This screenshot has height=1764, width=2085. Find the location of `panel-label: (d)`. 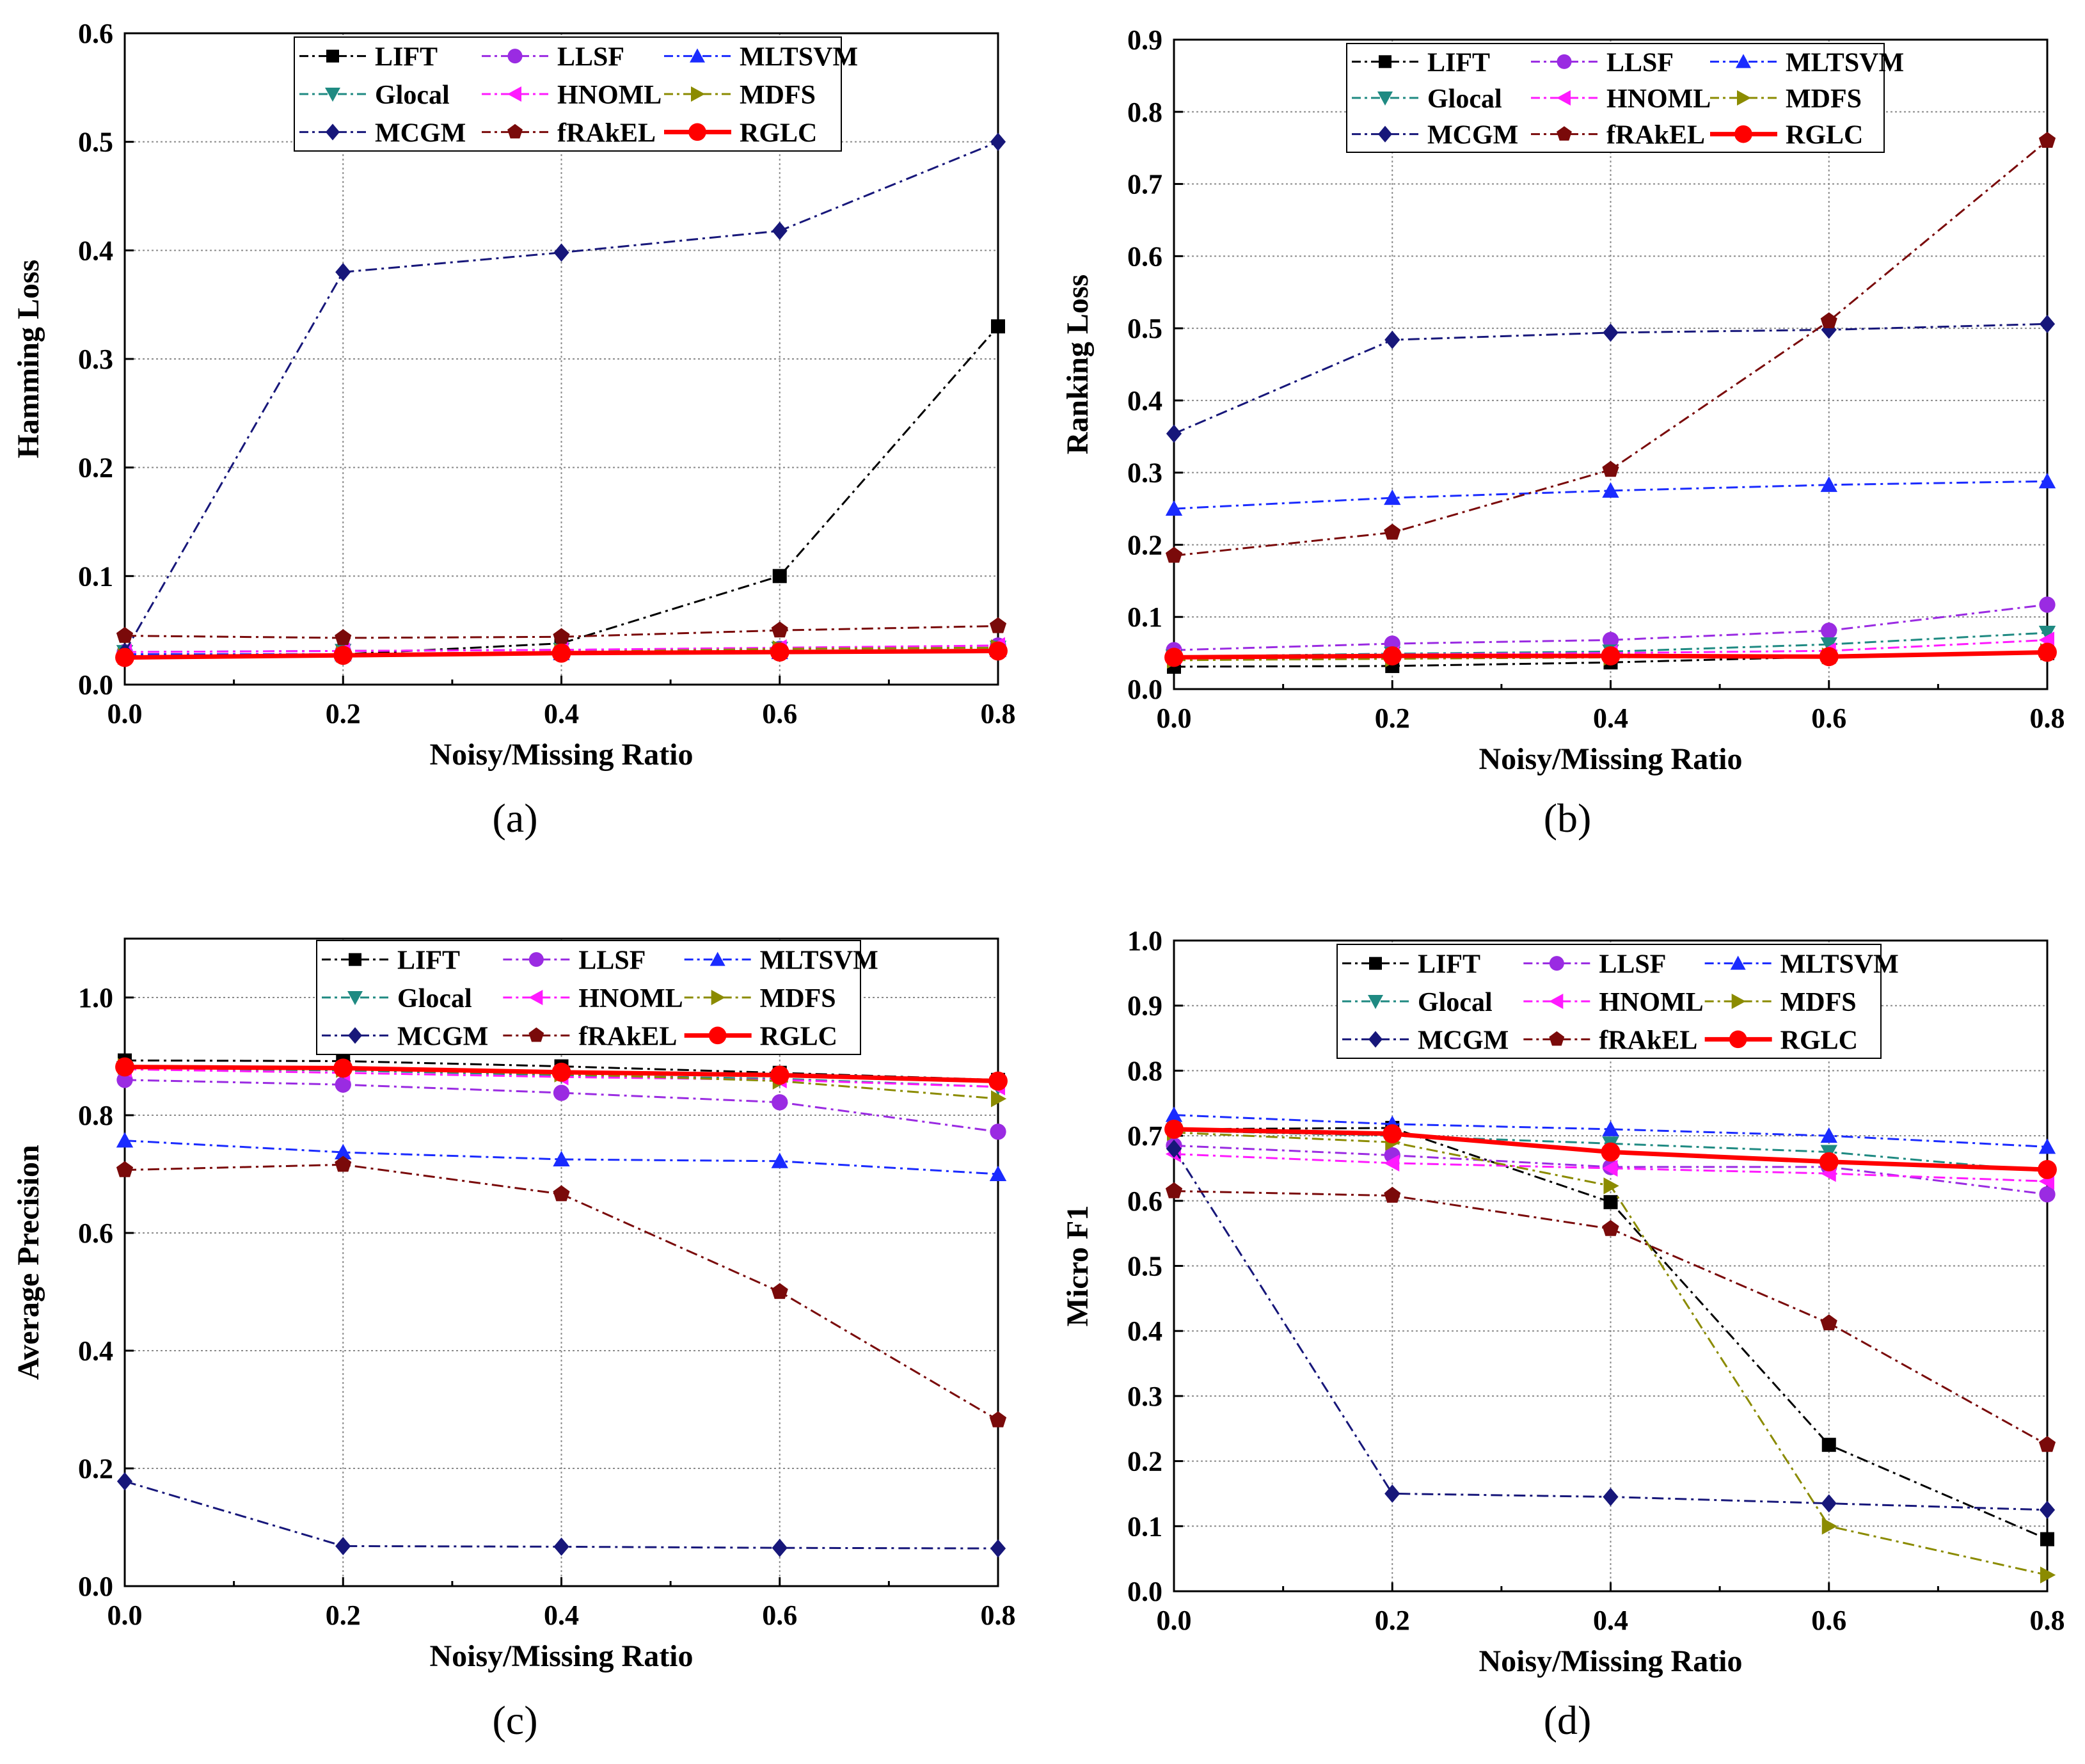

panel-label: (d) is located at coordinates (1568, 1720).